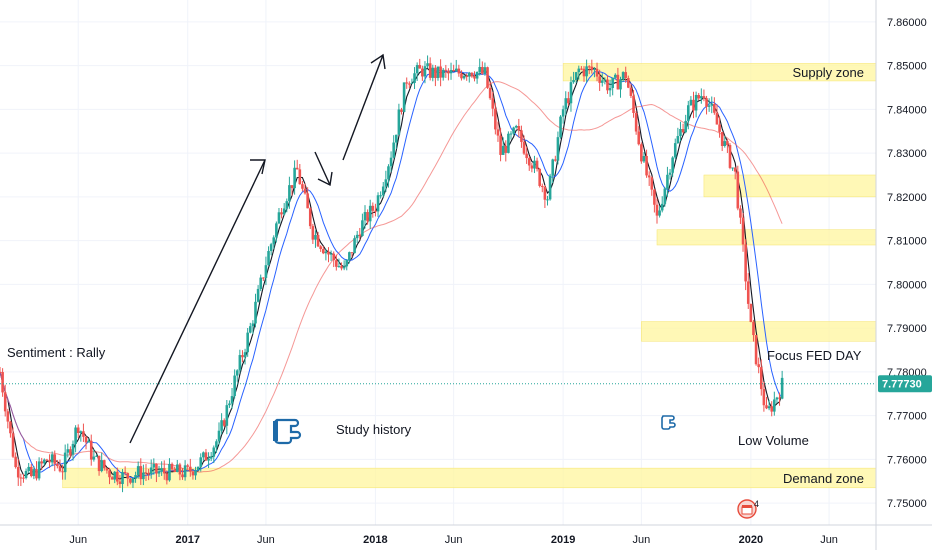  I want to click on annotation-study-history: Study history, so click(374, 429).